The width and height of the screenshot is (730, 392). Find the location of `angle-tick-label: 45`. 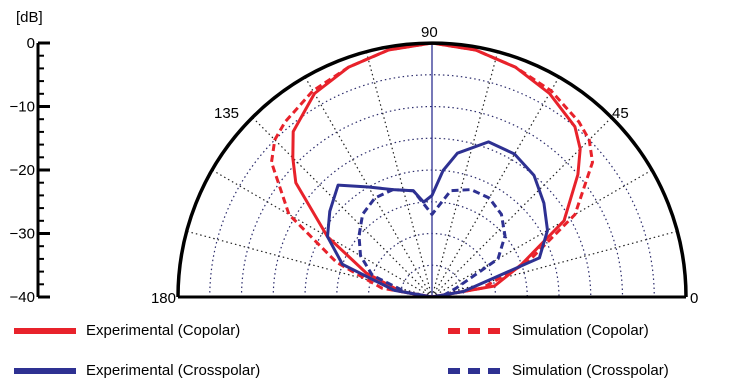

angle-tick-label: 45 is located at coordinates (620, 113).